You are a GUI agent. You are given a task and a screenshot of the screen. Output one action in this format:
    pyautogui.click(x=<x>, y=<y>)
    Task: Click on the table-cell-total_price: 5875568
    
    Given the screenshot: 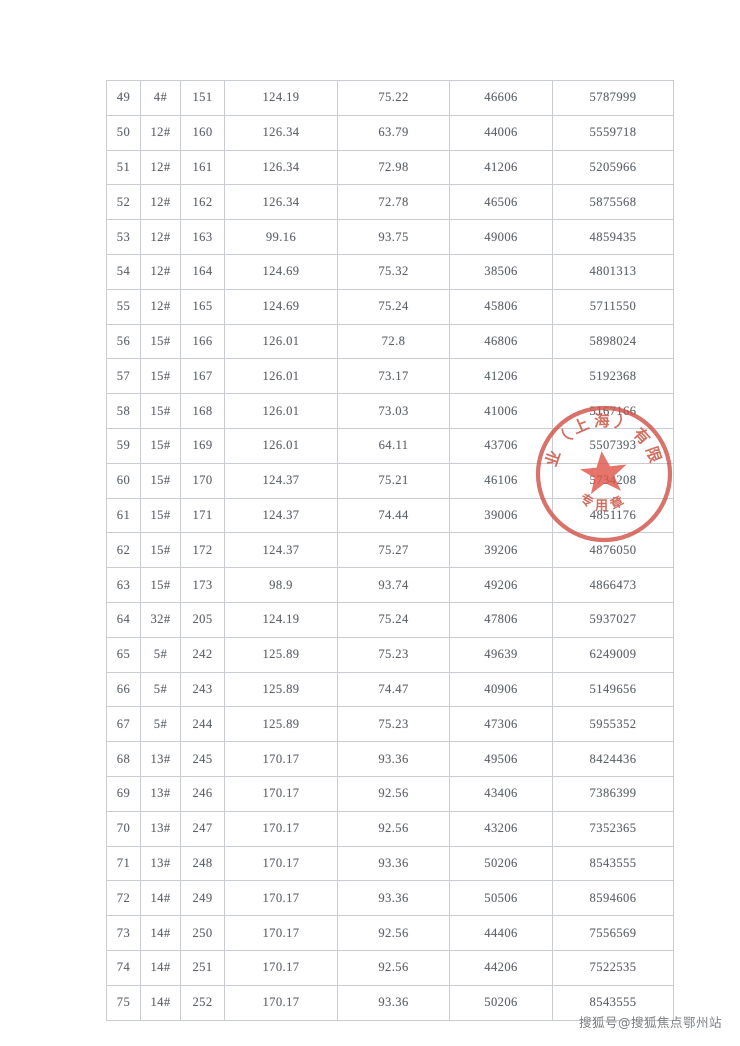 What is the action you would take?
    pyautogui.click(x=613, y=202)
    